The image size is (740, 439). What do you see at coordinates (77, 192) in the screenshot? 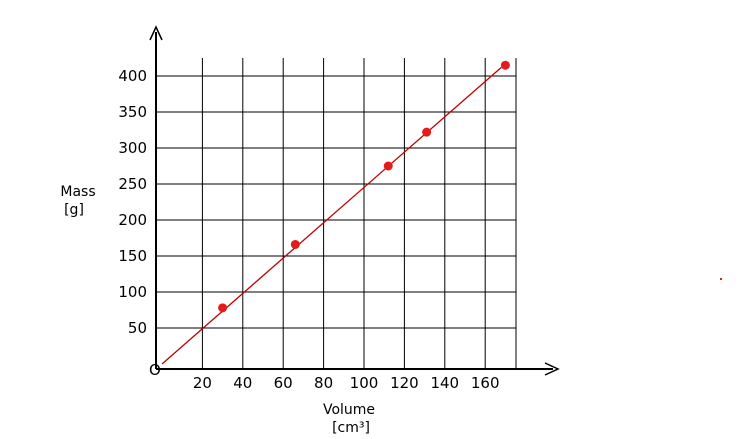
I see `y-axis-title: Mass` at bounding box center [77, 192].